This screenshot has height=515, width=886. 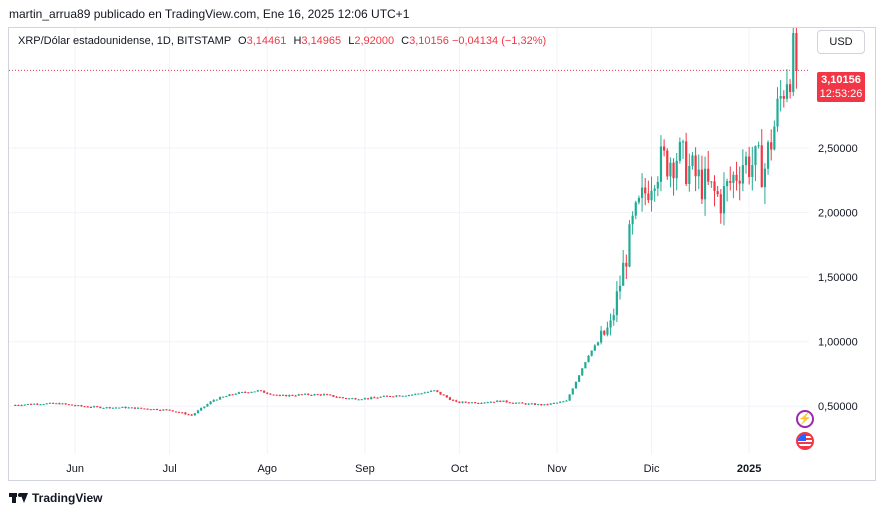 What do you see at coordinates (170, 469) in the screenshot?
I see `x-tick-label: Jul` at bounding box center [170, 469].